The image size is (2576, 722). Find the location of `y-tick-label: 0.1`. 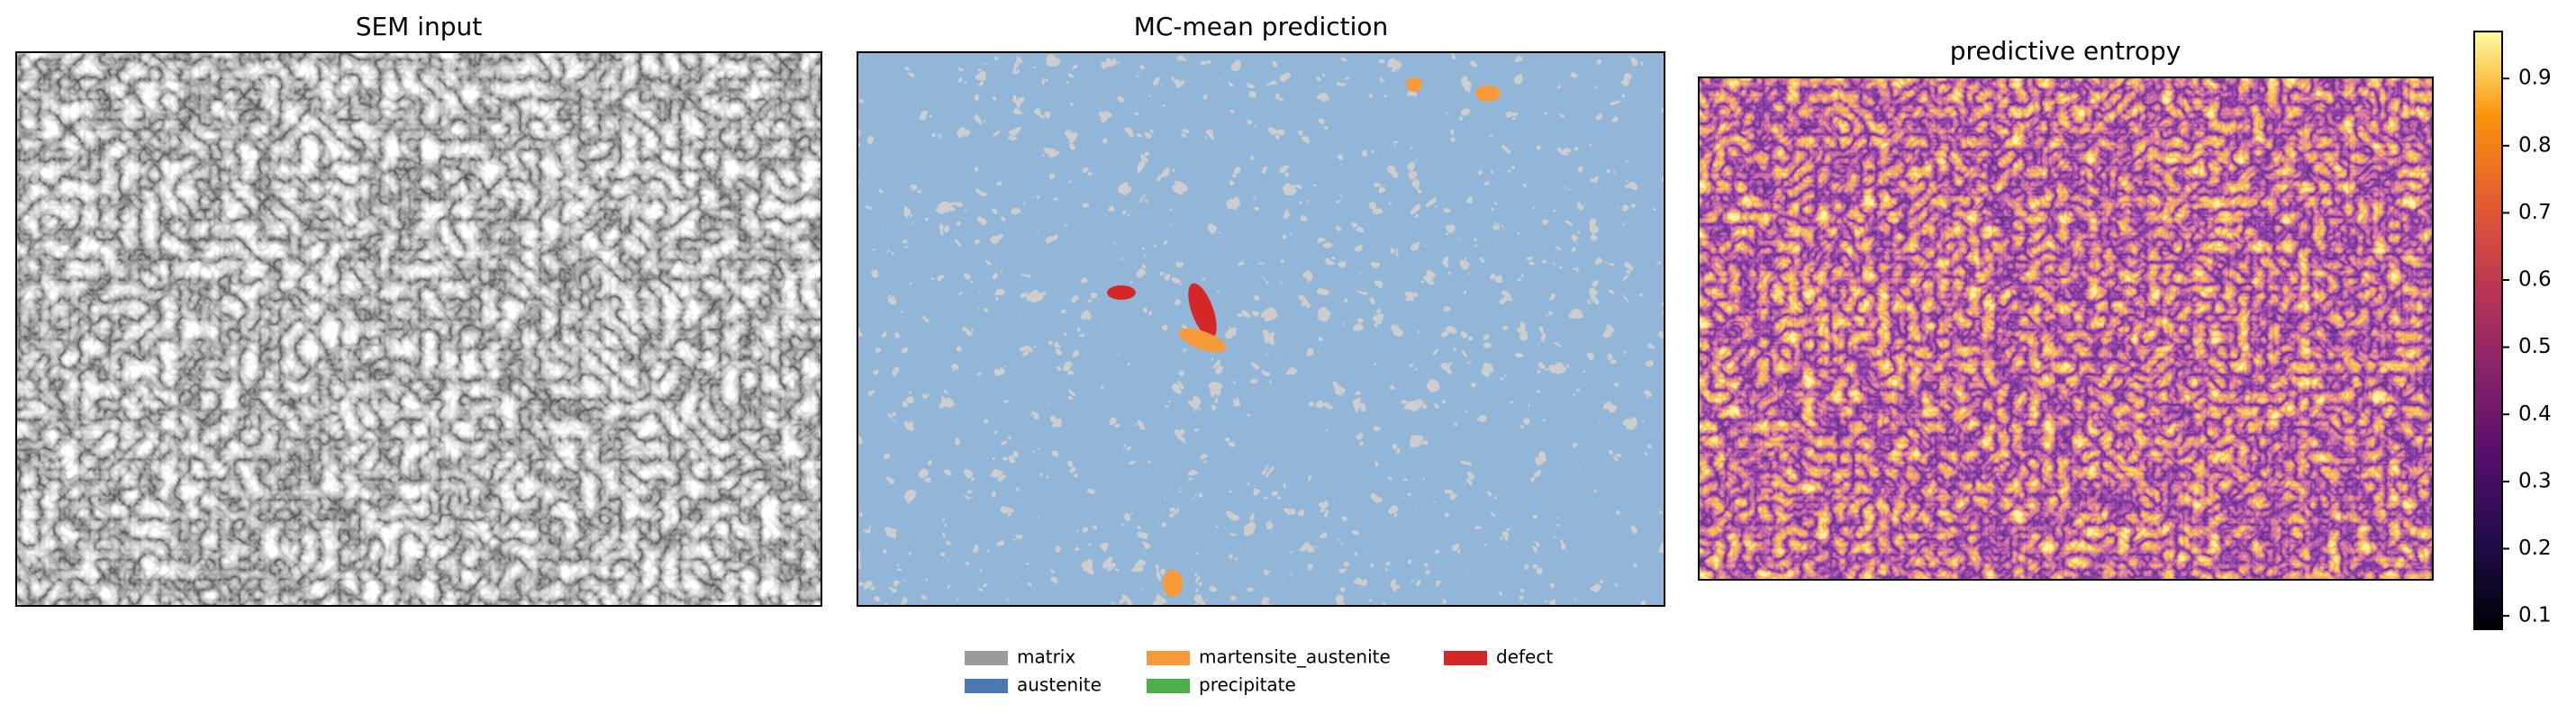

y-tick-label: 0.1 is located at coordinates (2535, 615).